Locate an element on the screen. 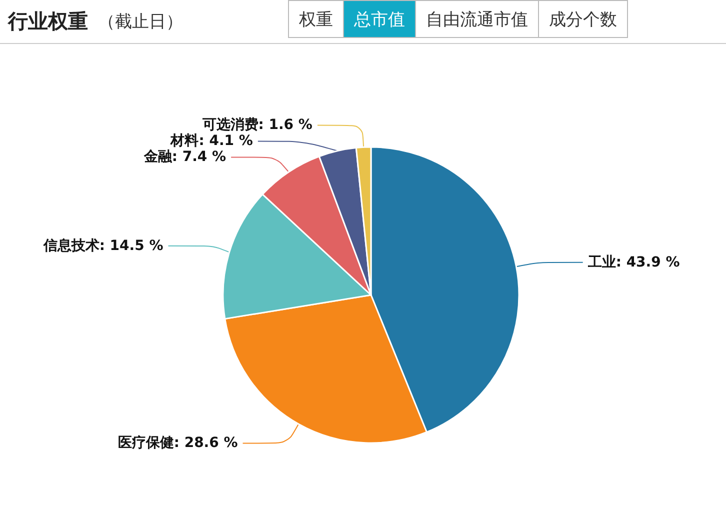 This screenshot has height=526, width=726. slice-label: 材料: 4.1 % is located at coordinates (211, 141).